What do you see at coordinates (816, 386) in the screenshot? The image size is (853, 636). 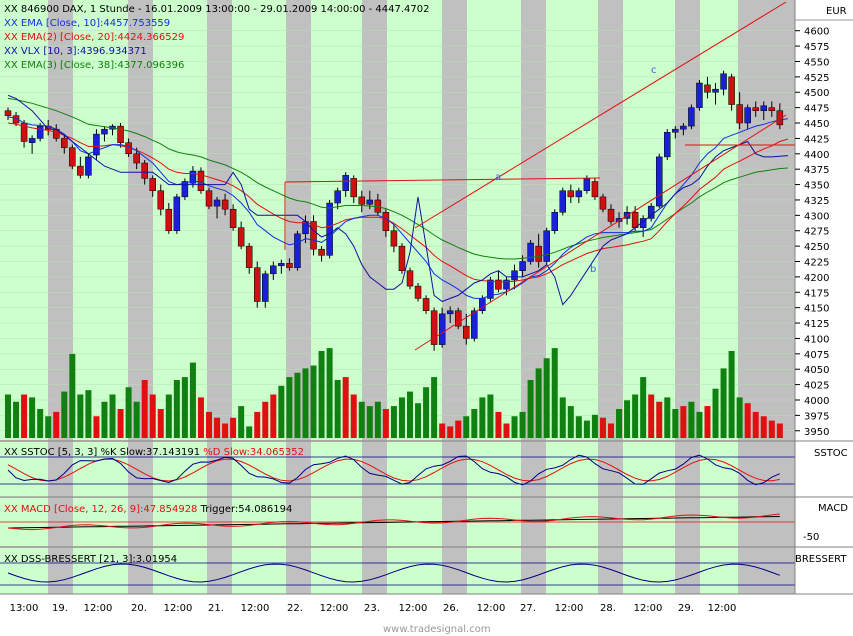 I see `price-tick-label: 4025` at bounding box center [816, 386].